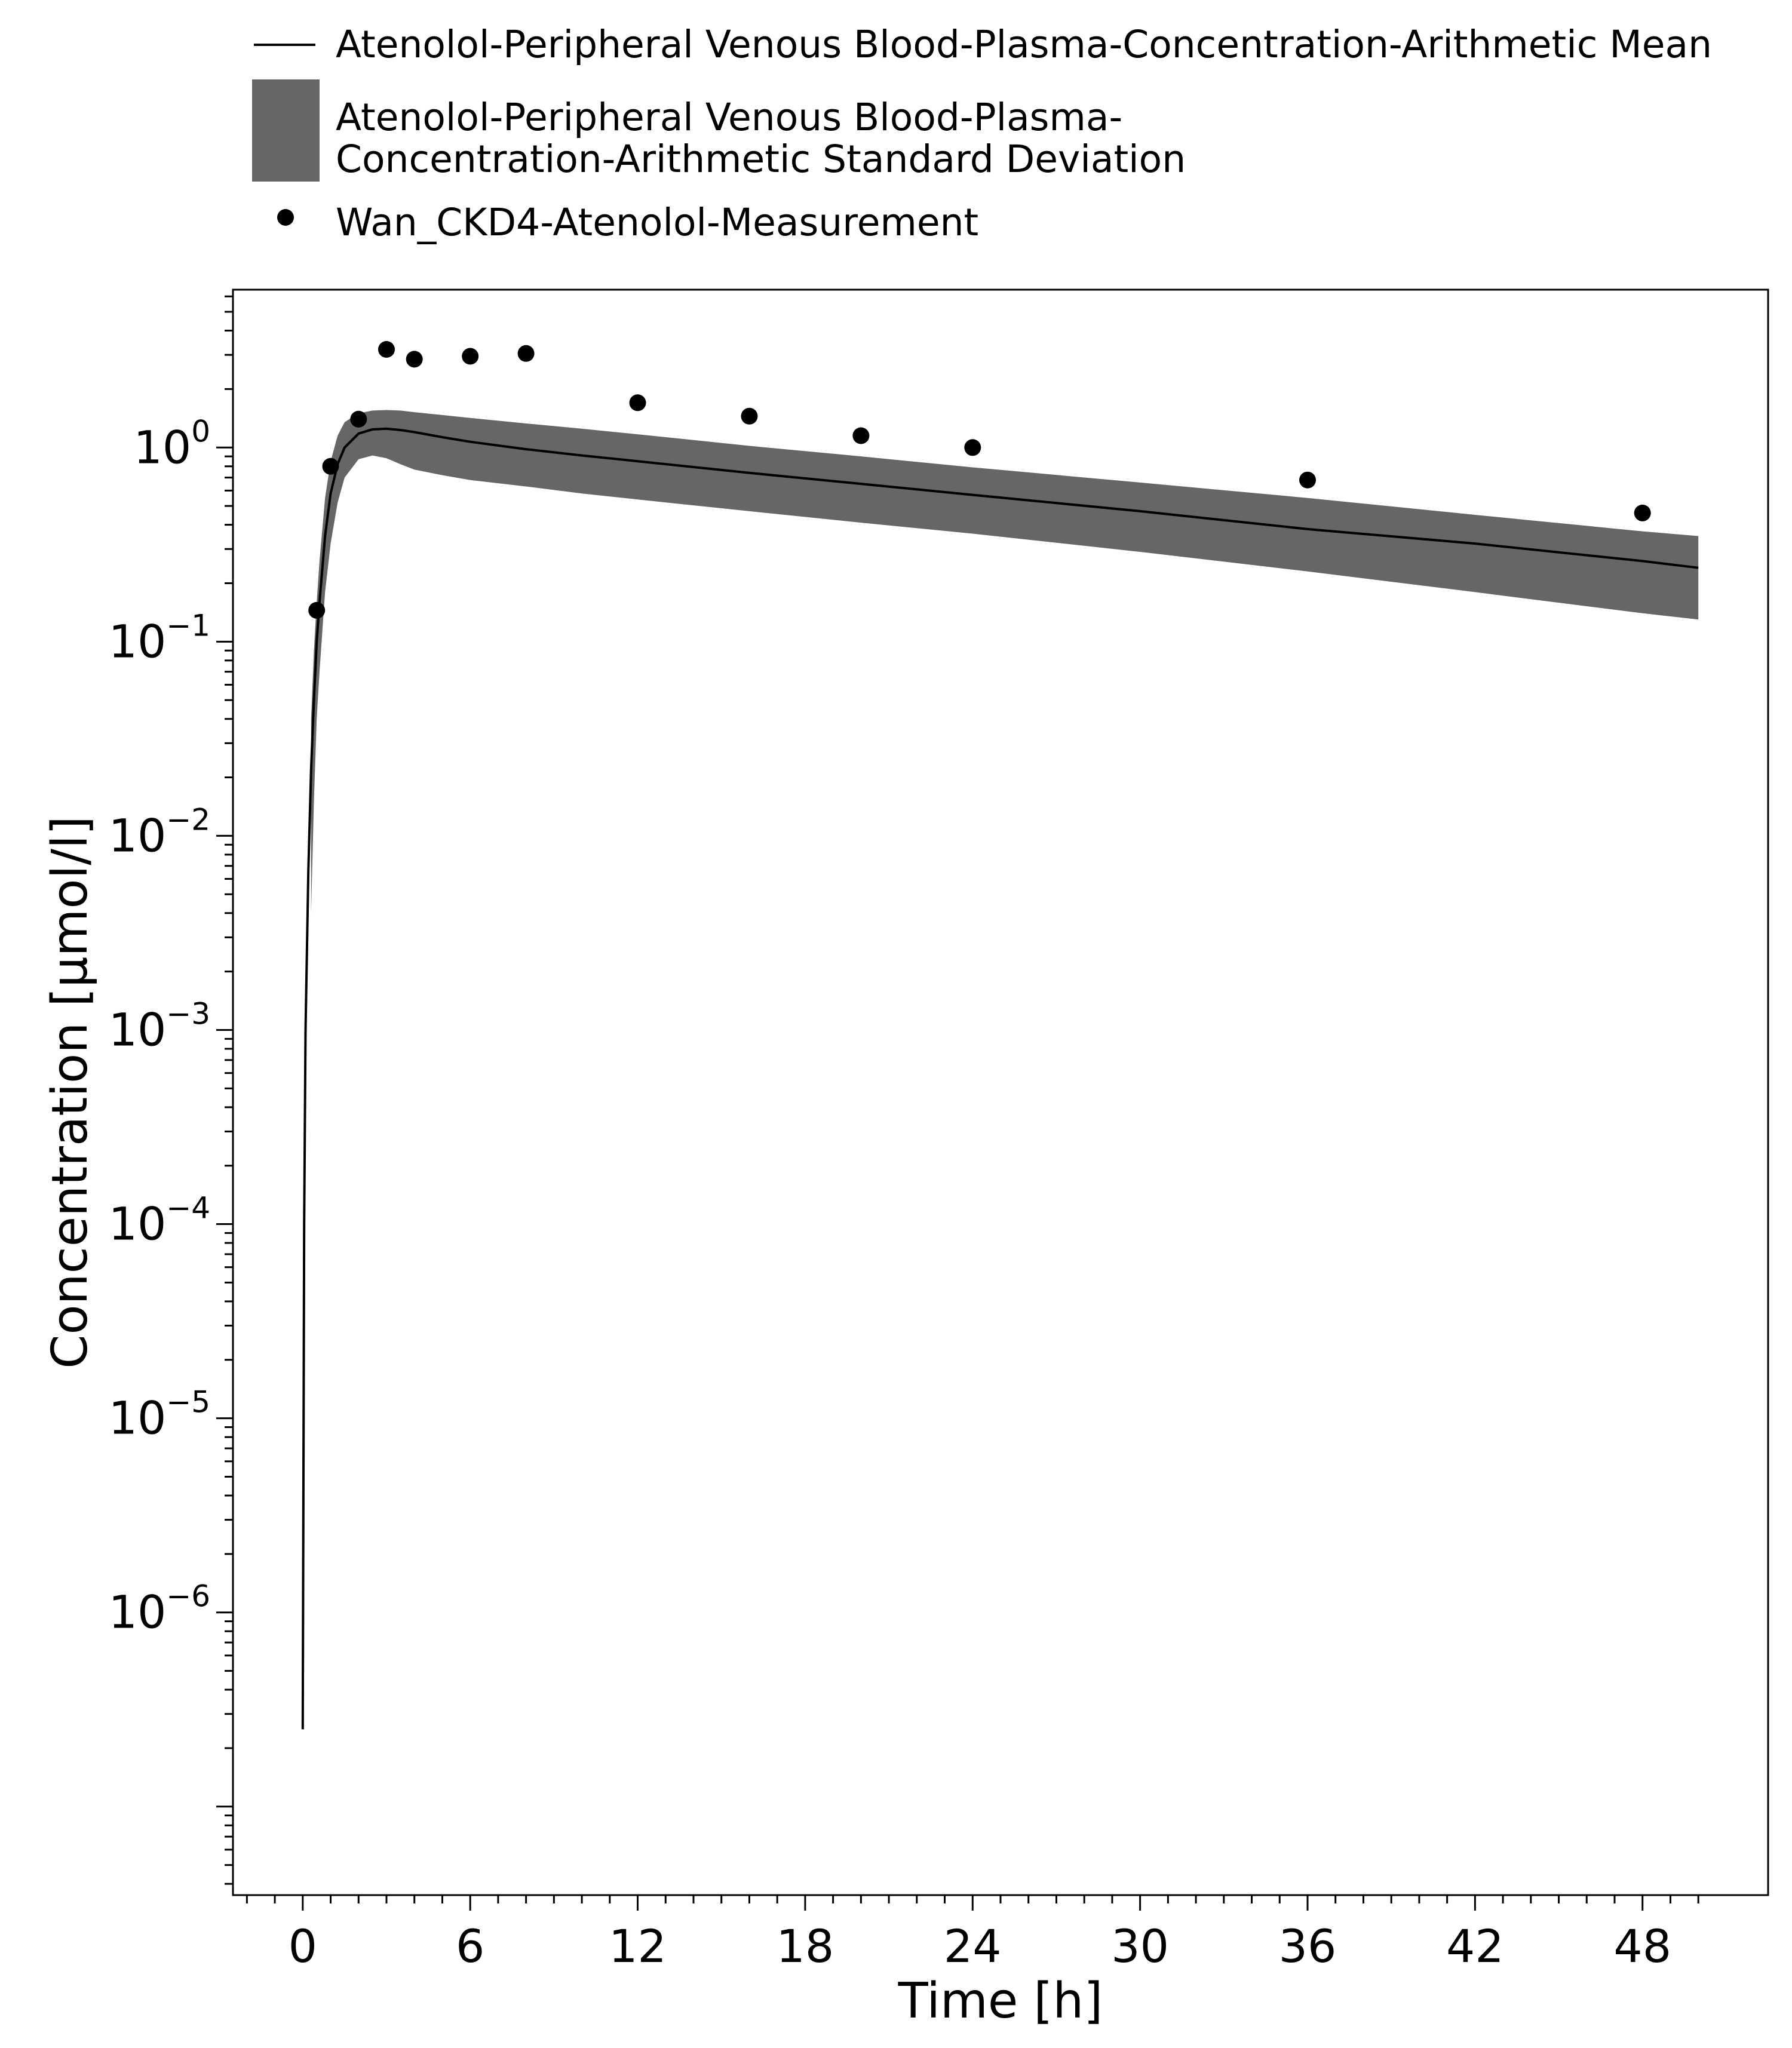 The width and height of the screenshot is (1792, 2048). What do you see at coordinates (188, 1014) in the screenshot?
I see `y-tick-label-exponent: −3` at bounding box center [188, 1014].